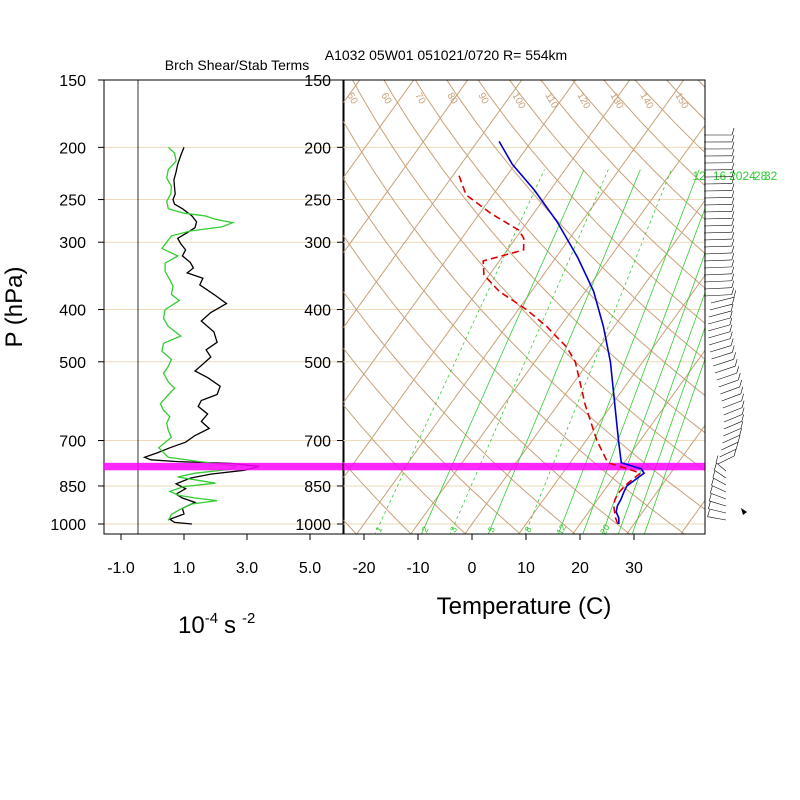  What do you see at coordinates (72, 487) in the screenshot?
I see `left-y-tick-label: 850` at bounding box center [72, 487].